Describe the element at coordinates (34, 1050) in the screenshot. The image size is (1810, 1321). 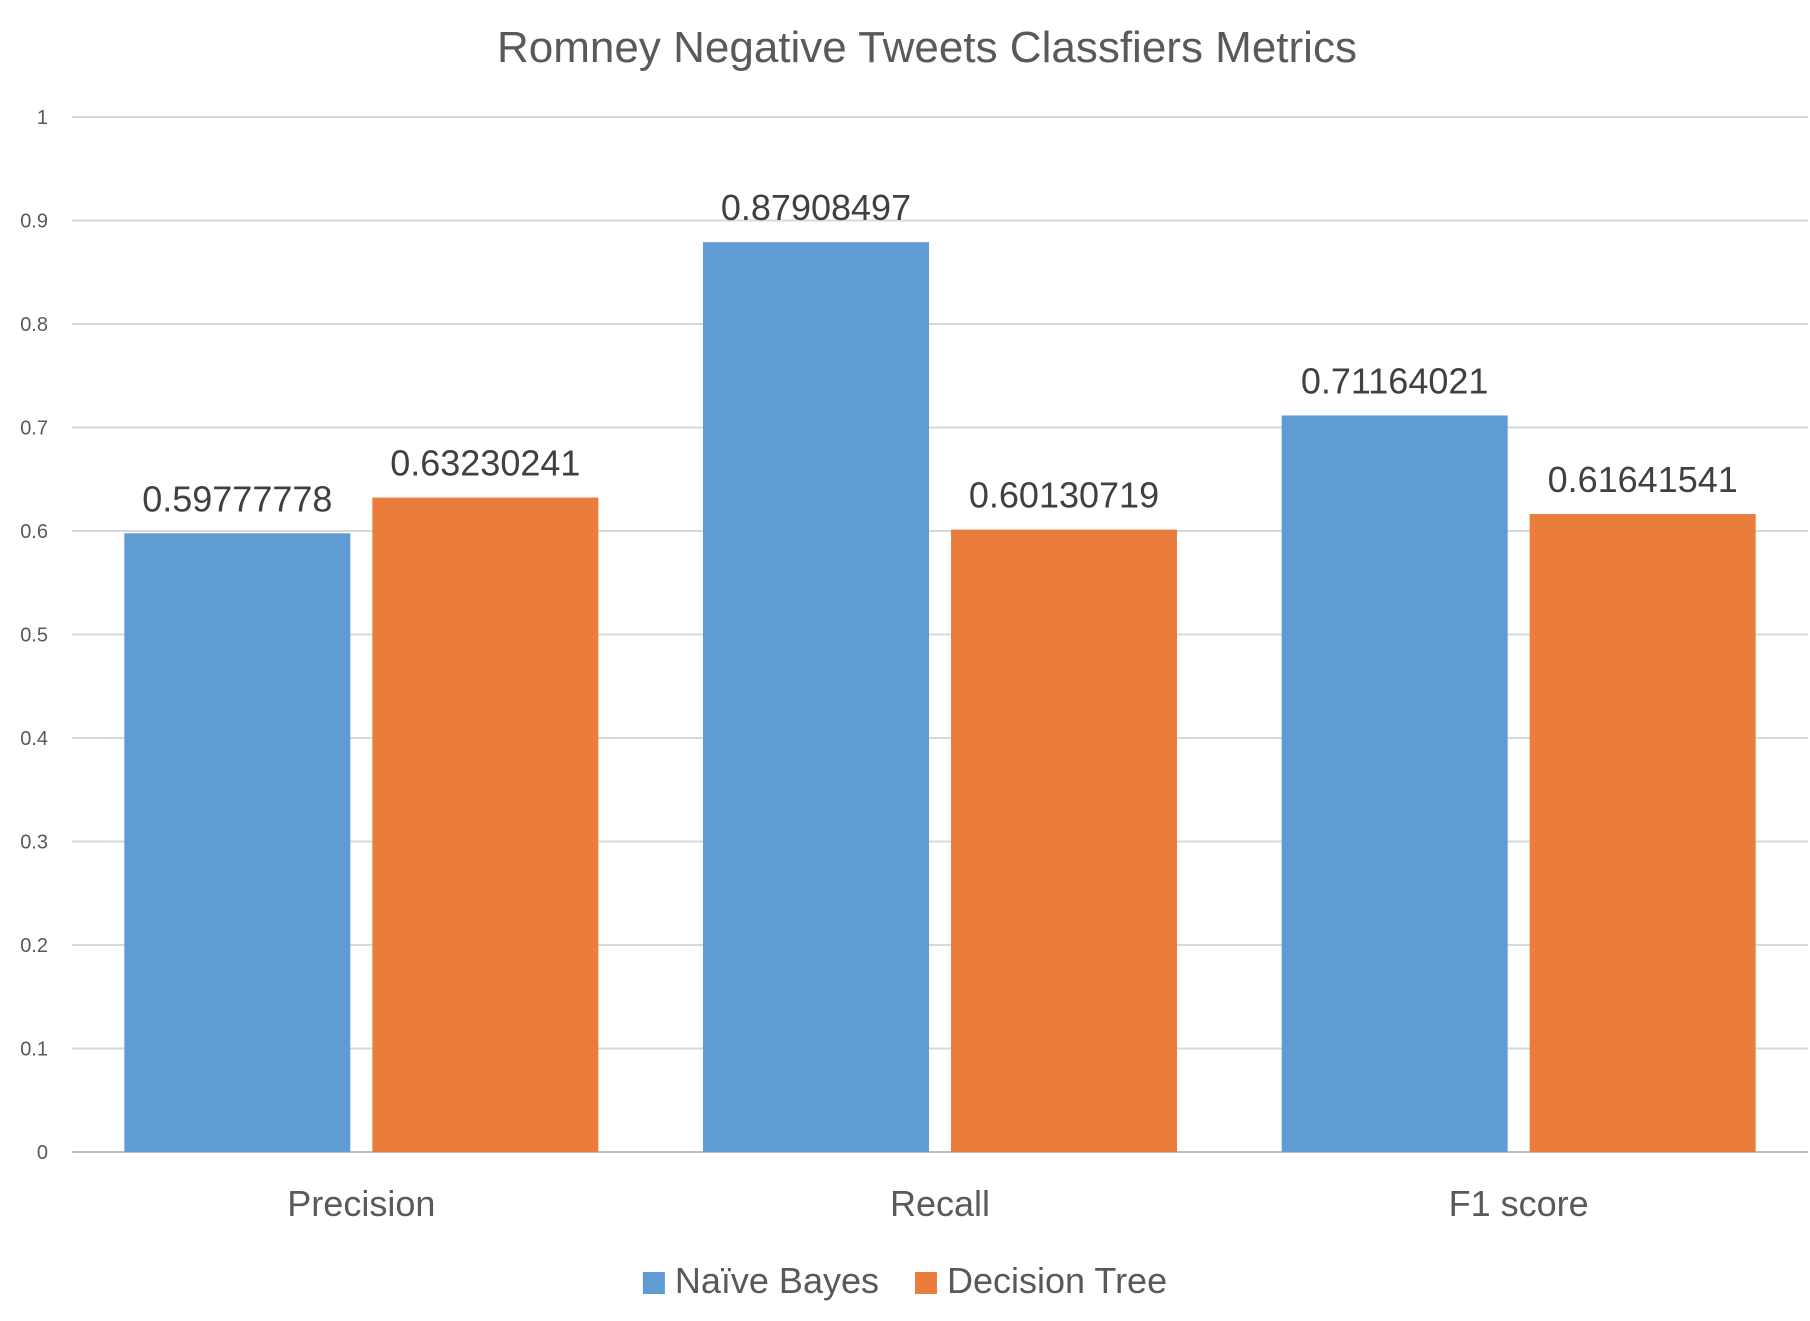
I see `y-tick-label: 0.1` at that location.